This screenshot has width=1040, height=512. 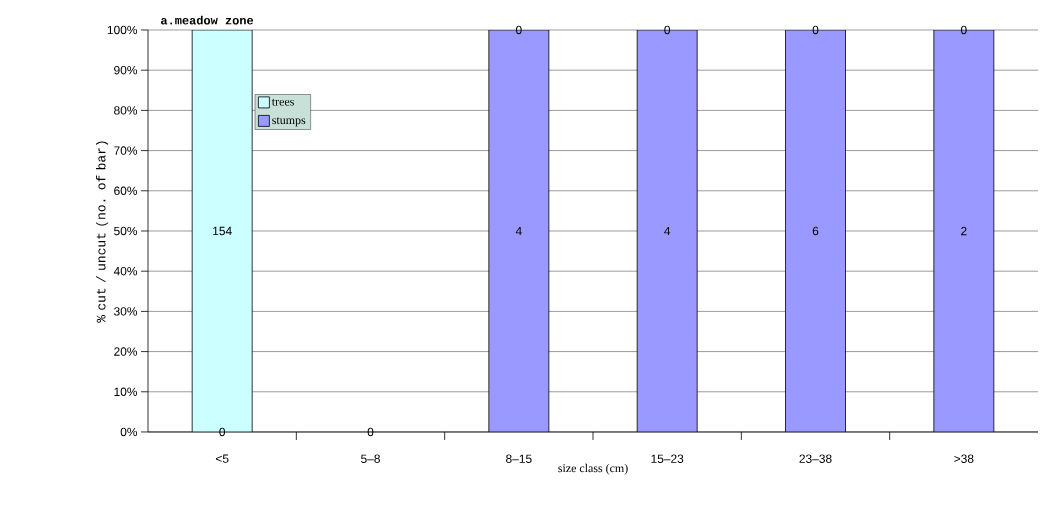 I want to click on y-tick-label: 0%, so click(x=129, y=432).